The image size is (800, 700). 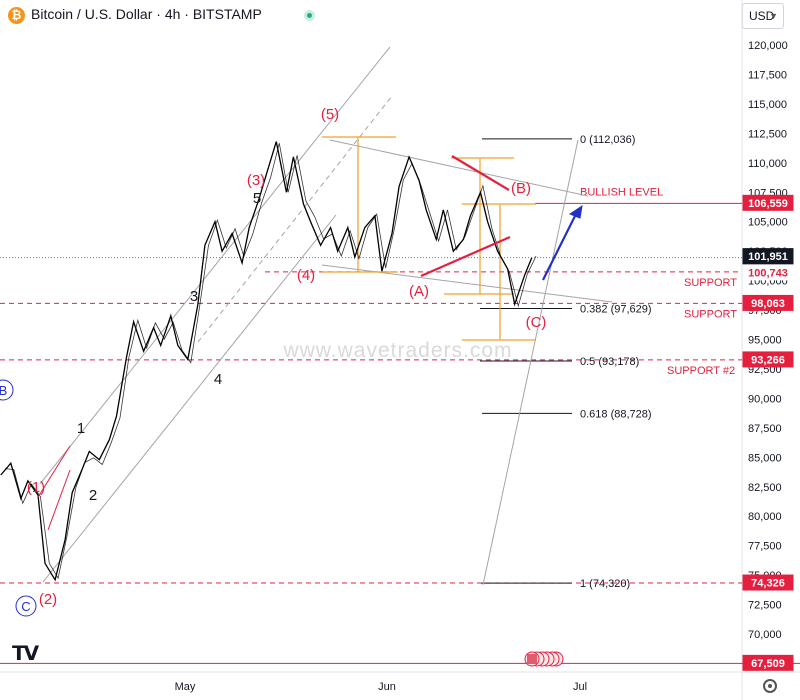 I want to click on fib-level-label: 0.5 (93,178), so click(x=609, y=362).